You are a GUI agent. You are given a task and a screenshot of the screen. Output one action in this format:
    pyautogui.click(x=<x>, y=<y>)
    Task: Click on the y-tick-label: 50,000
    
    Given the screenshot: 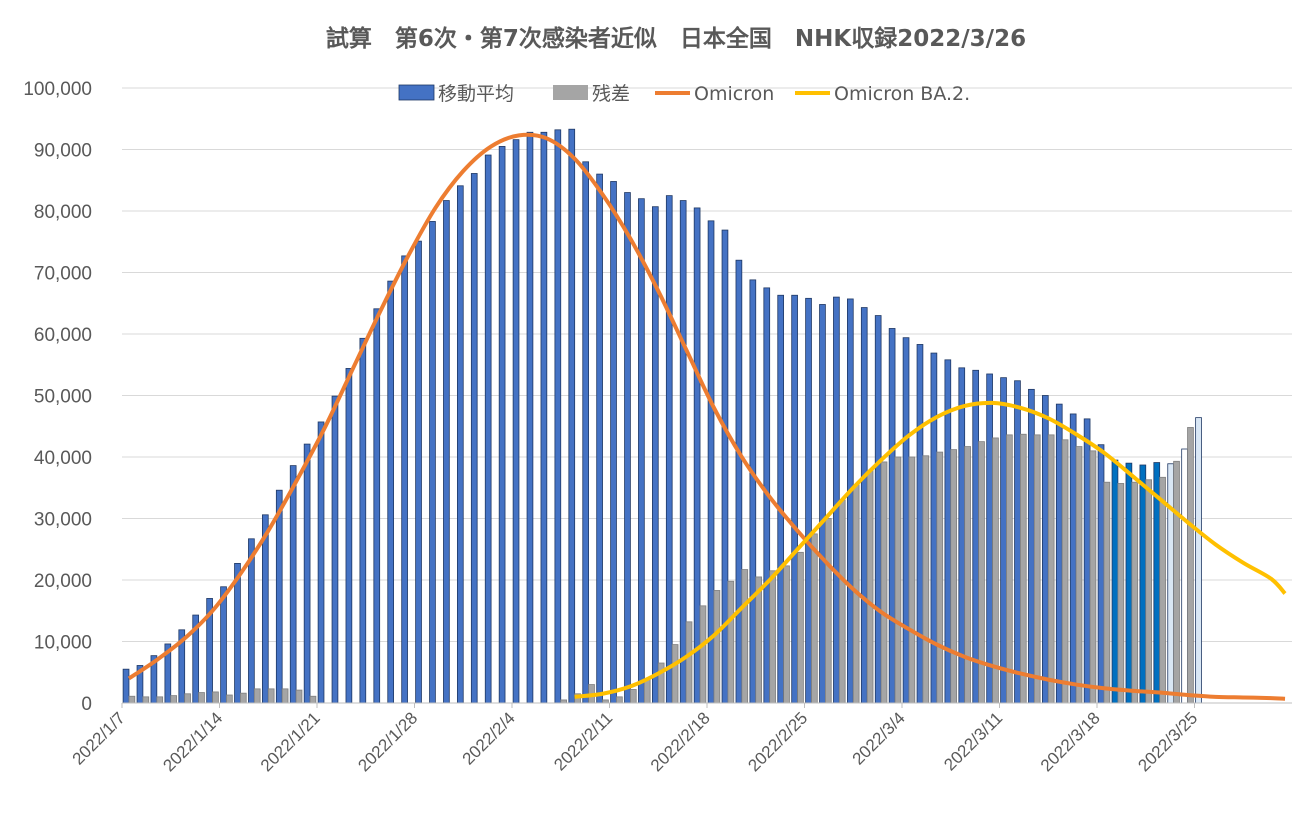 What is the action you would take?
    pyautogui.click(x=63, y=397)
    